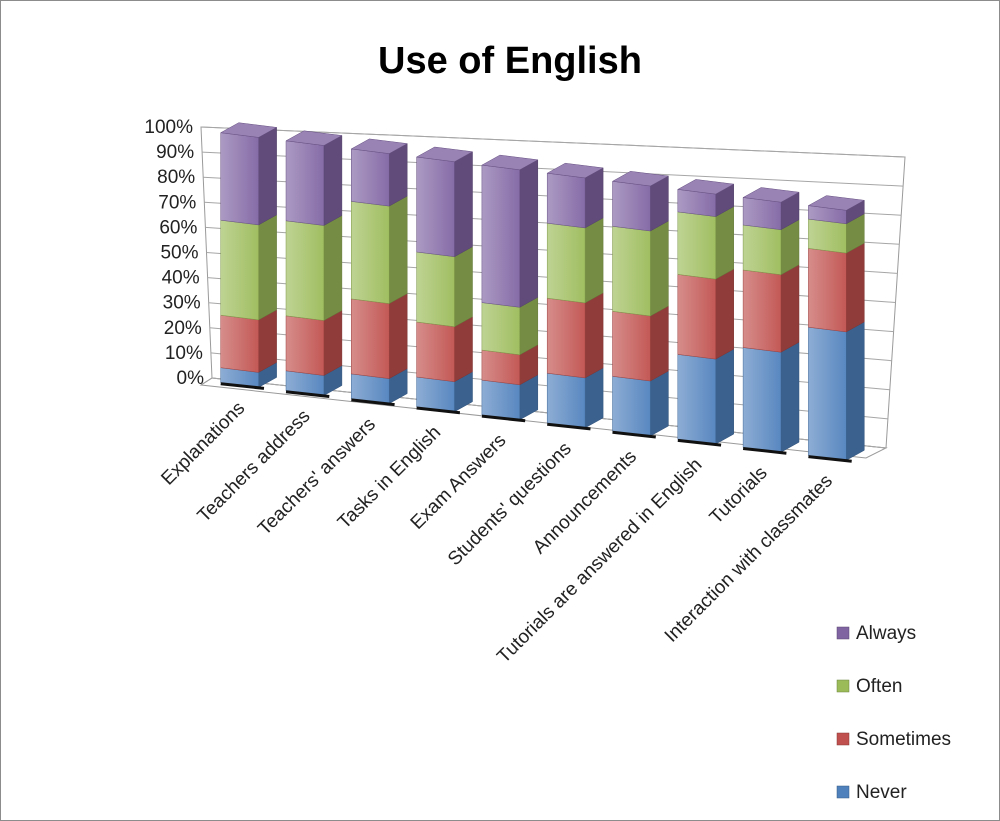 The image size is (1000, 821). Describe the element at coordinates (206, 381) in the screenshot. I see `side-wall-edge` at that location.